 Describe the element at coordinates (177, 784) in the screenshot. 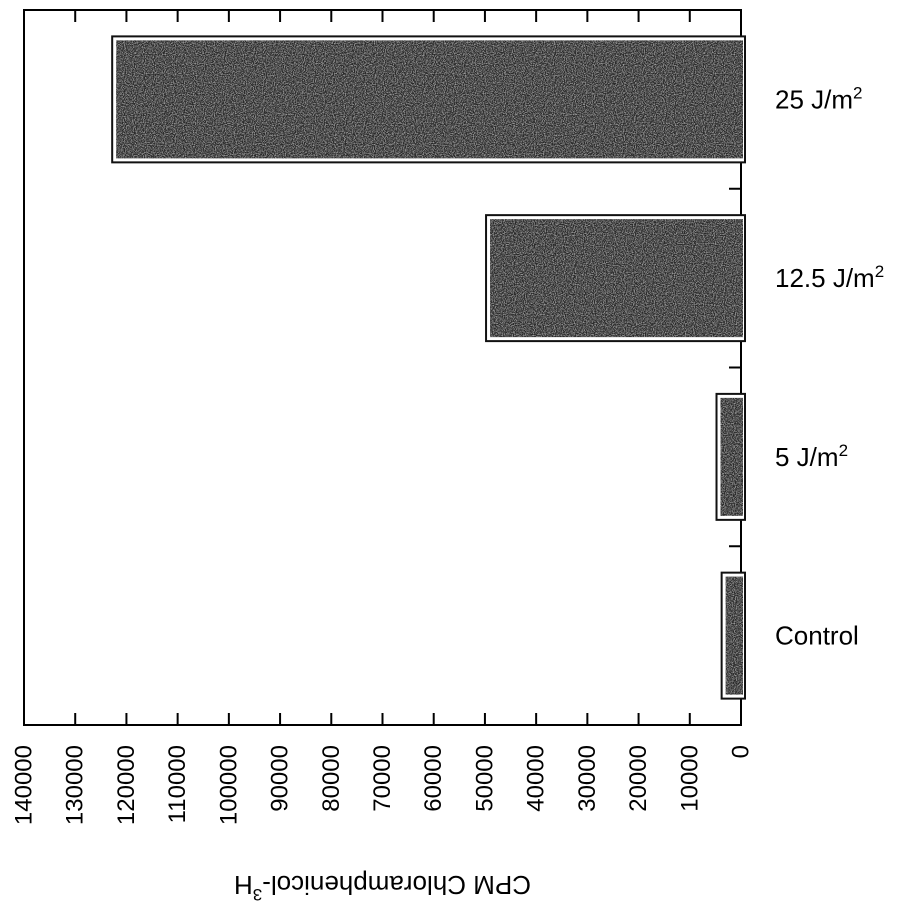

I see `x-tick-label-11: 110000` at that location.